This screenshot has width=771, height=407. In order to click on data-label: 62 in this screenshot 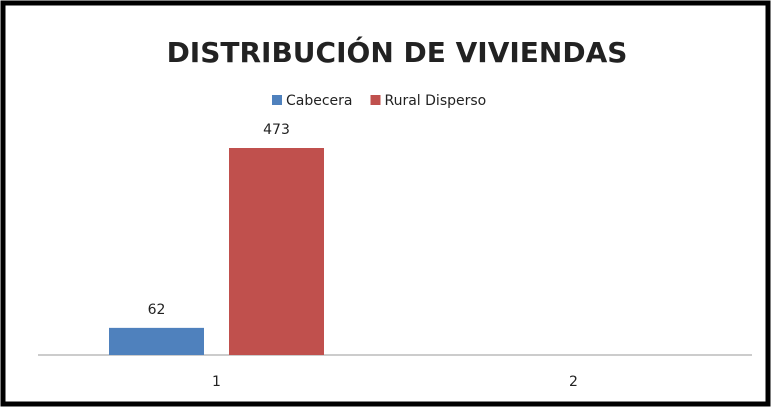, I will do `click(157, 310)`.